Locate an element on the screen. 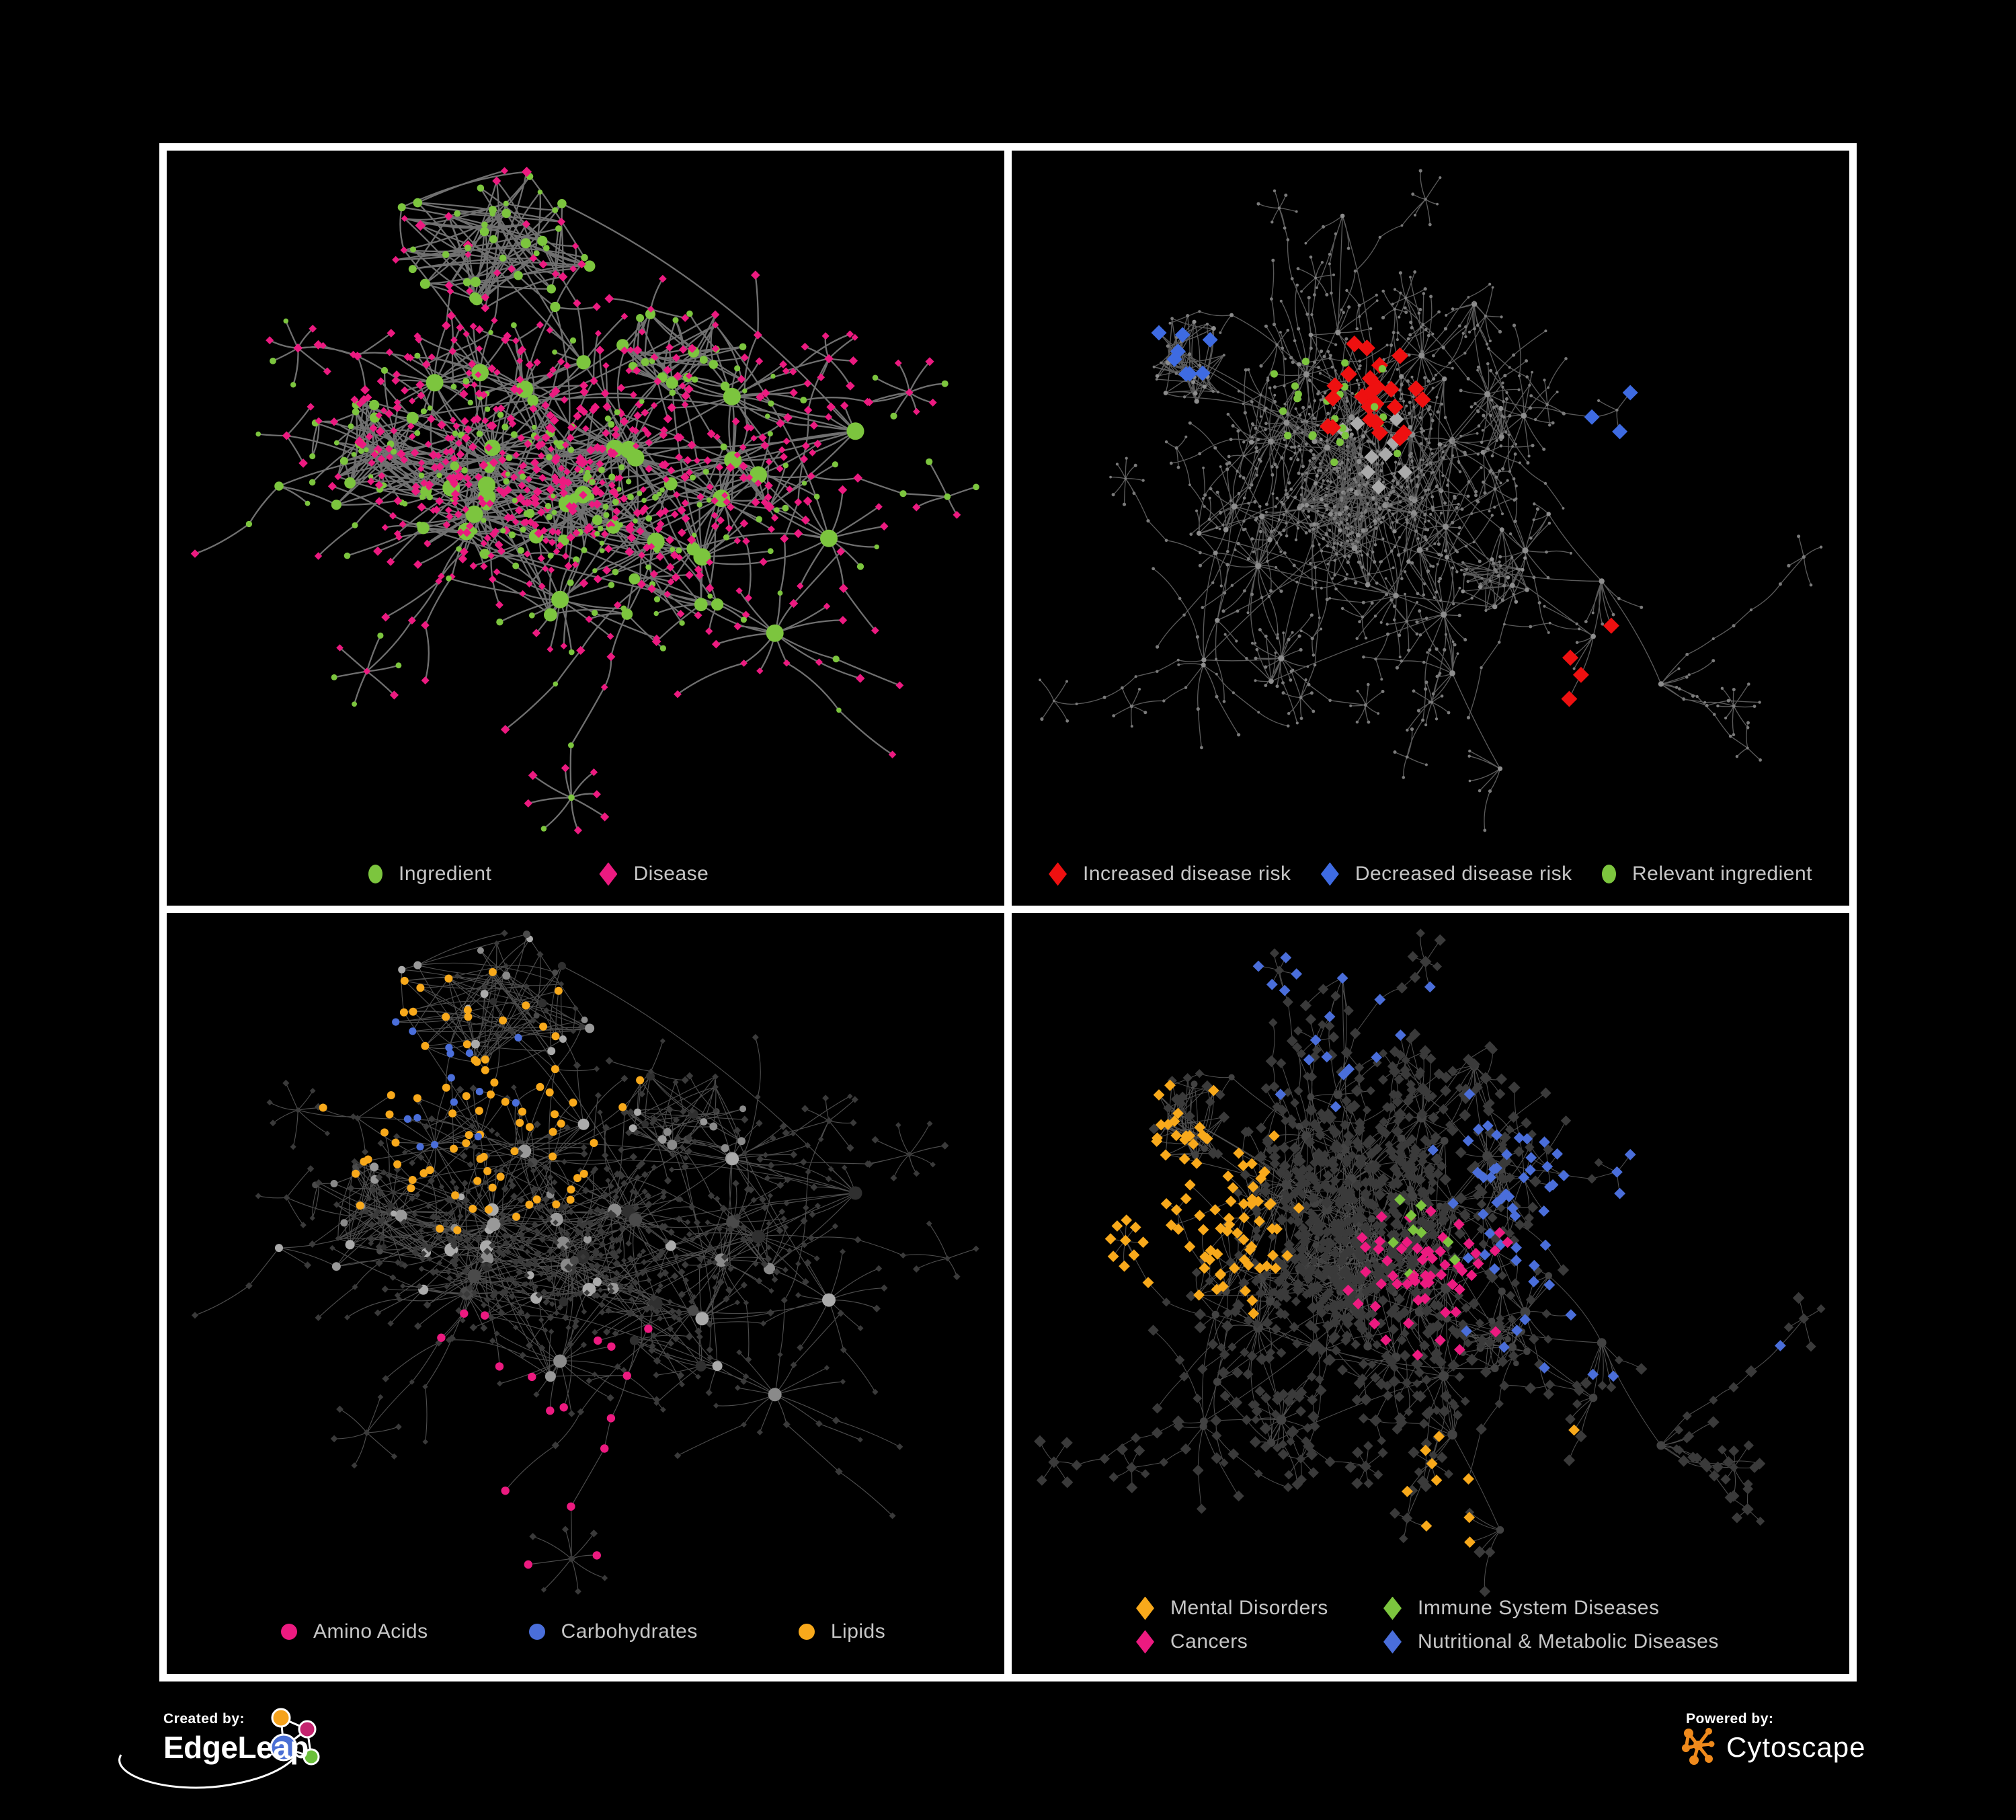 The image size is (2016, 1820). legend-item-ingredient: Ingredient is located at coordinates (429, 874).